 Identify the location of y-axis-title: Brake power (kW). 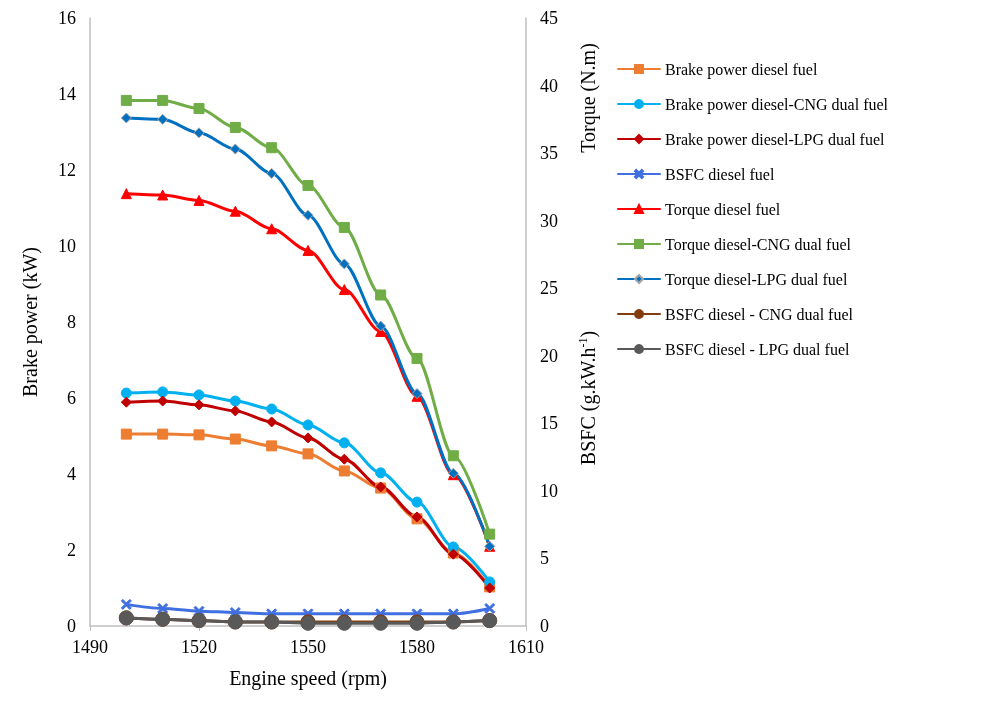
(30, 322).